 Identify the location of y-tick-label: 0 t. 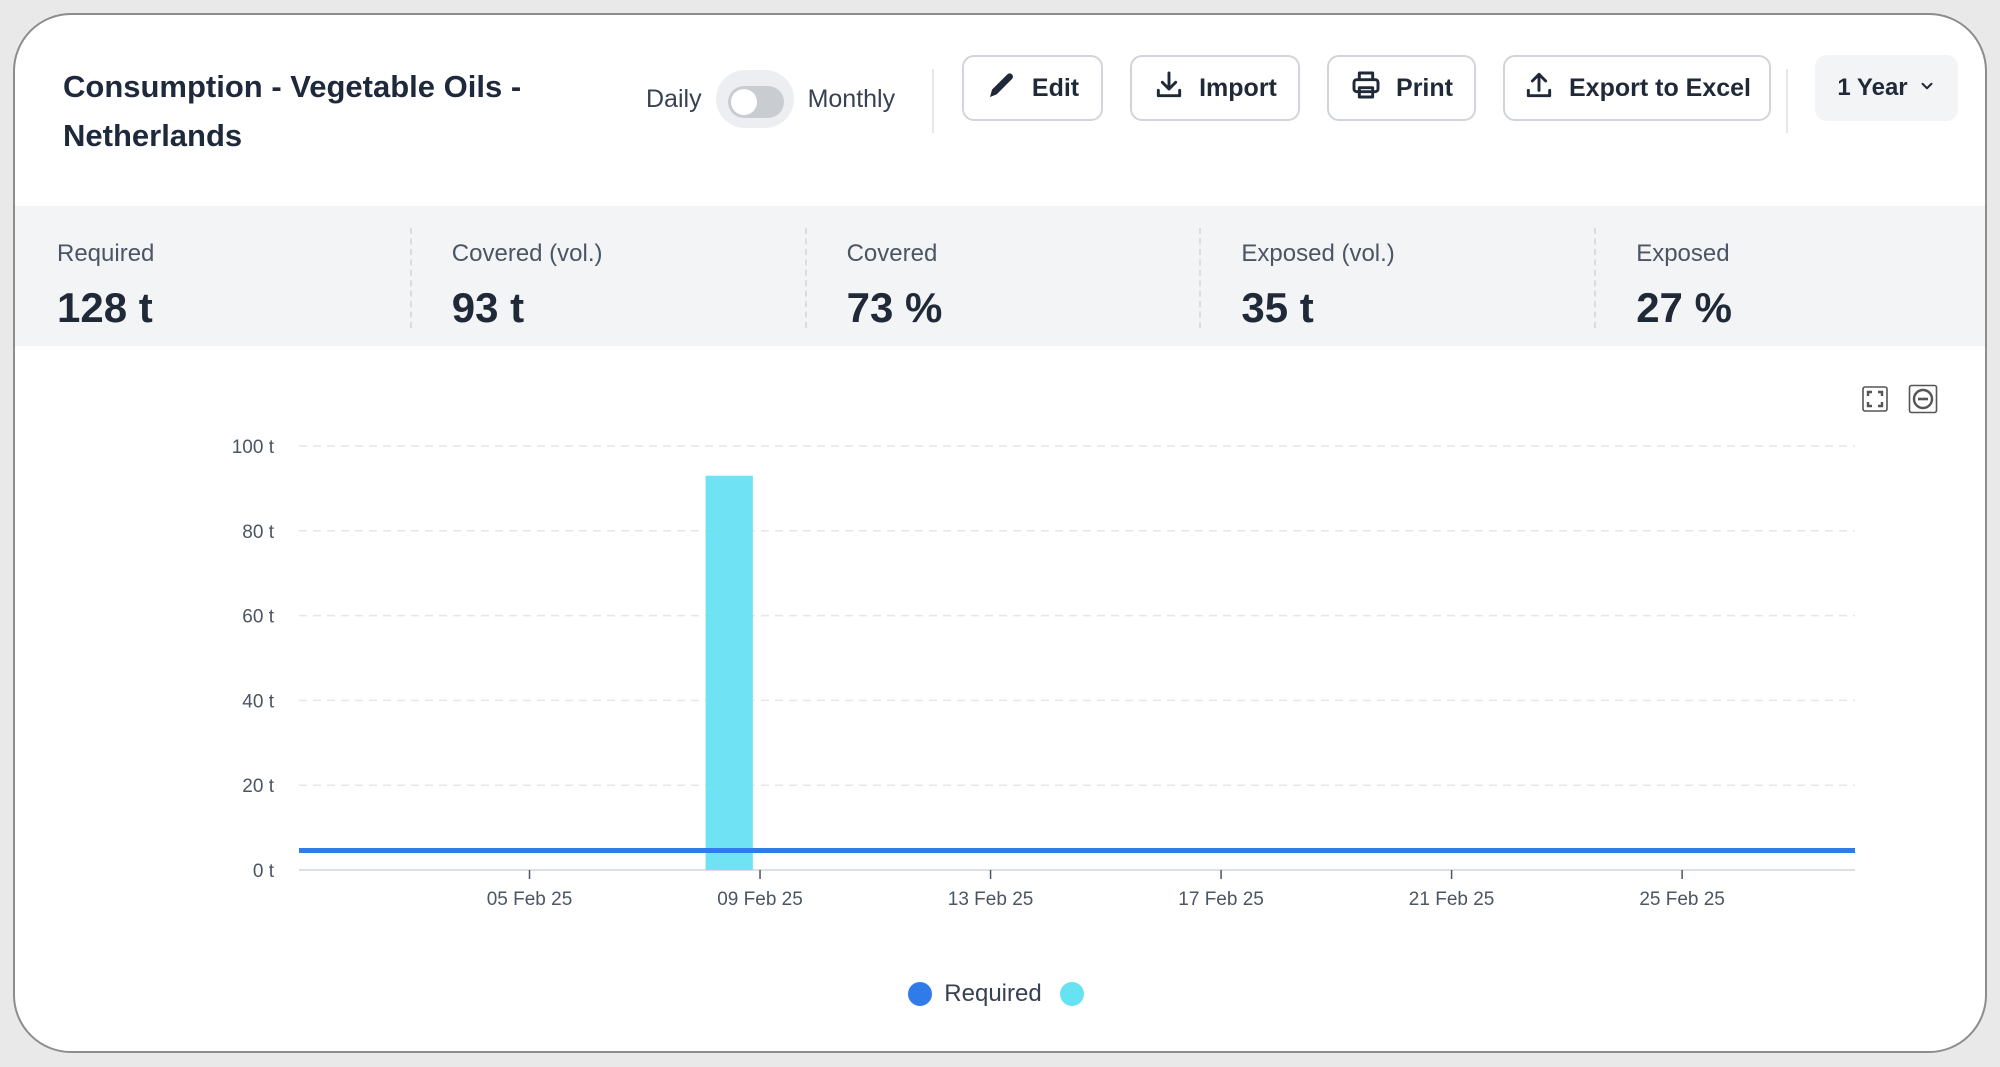
(264, 871).